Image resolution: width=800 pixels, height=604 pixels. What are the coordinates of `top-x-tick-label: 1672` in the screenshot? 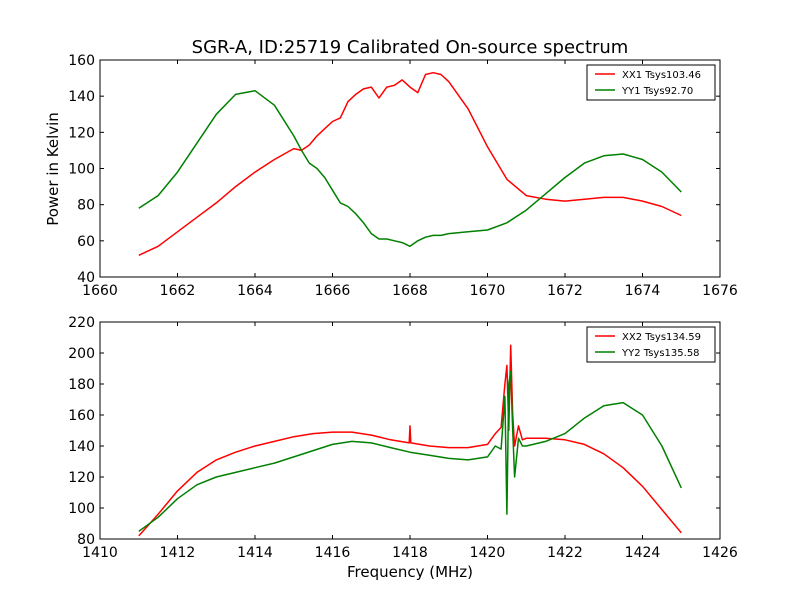 It's located at (565, 291).